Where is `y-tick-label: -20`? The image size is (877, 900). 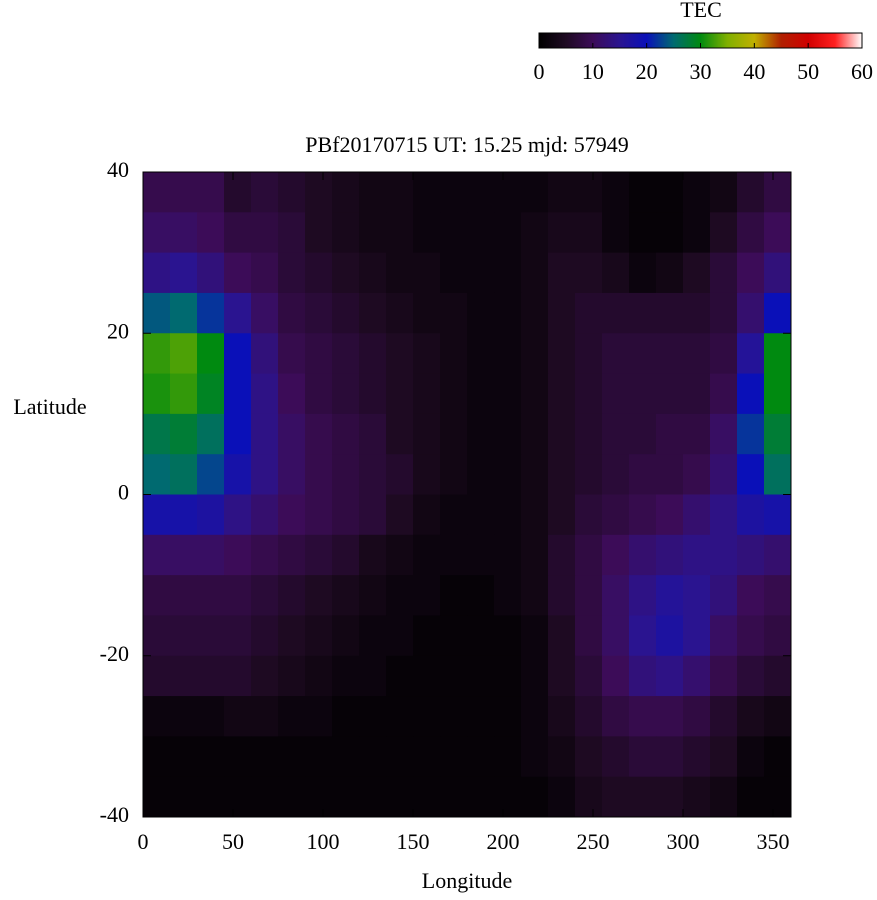 y-tick-label: -20 is located at coordinates (114, 653).